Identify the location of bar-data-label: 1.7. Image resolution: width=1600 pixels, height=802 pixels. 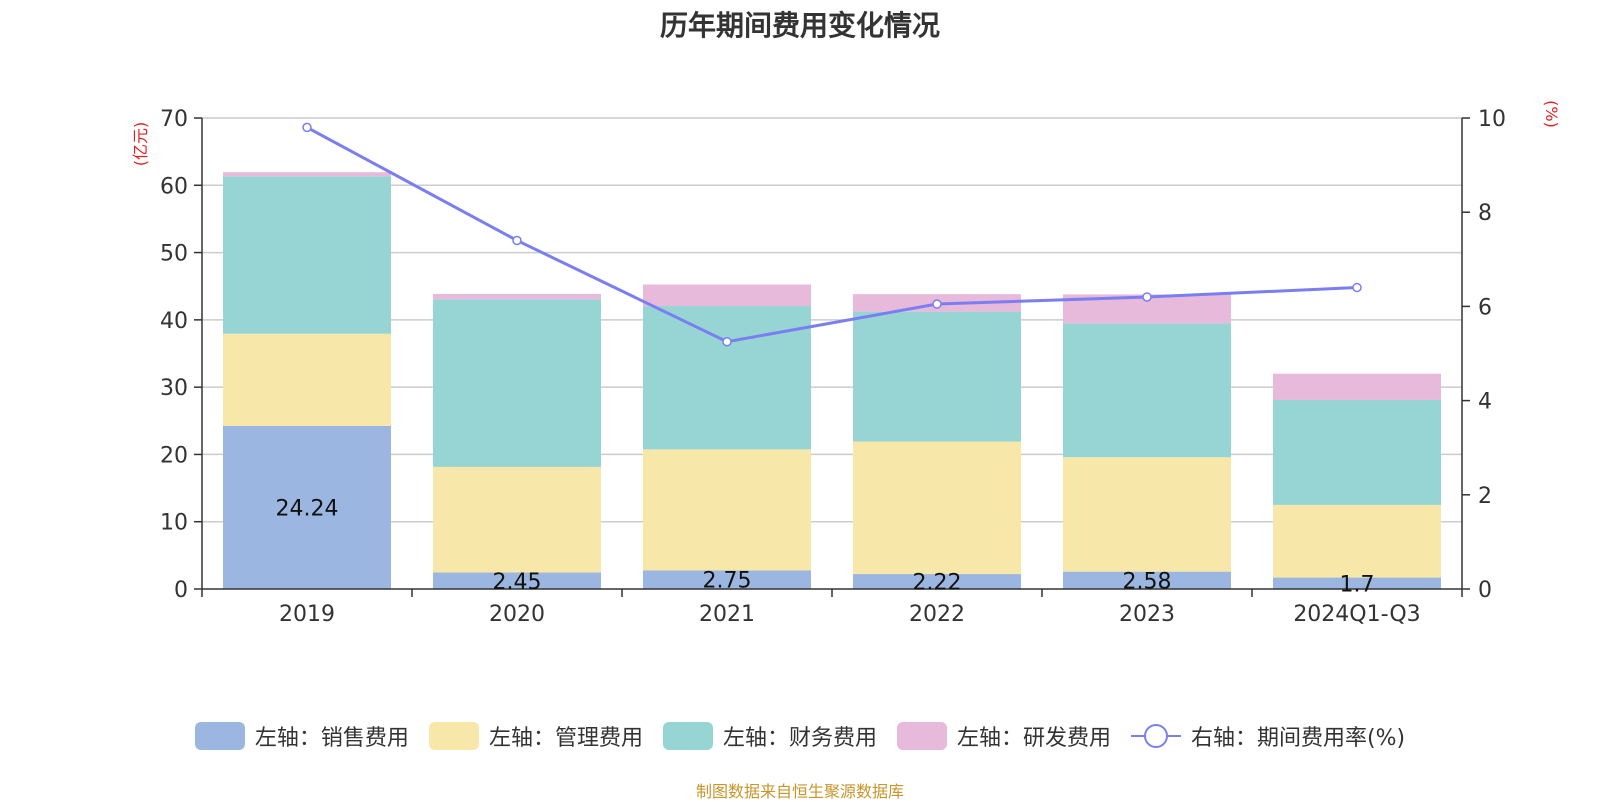
(1357, 584).